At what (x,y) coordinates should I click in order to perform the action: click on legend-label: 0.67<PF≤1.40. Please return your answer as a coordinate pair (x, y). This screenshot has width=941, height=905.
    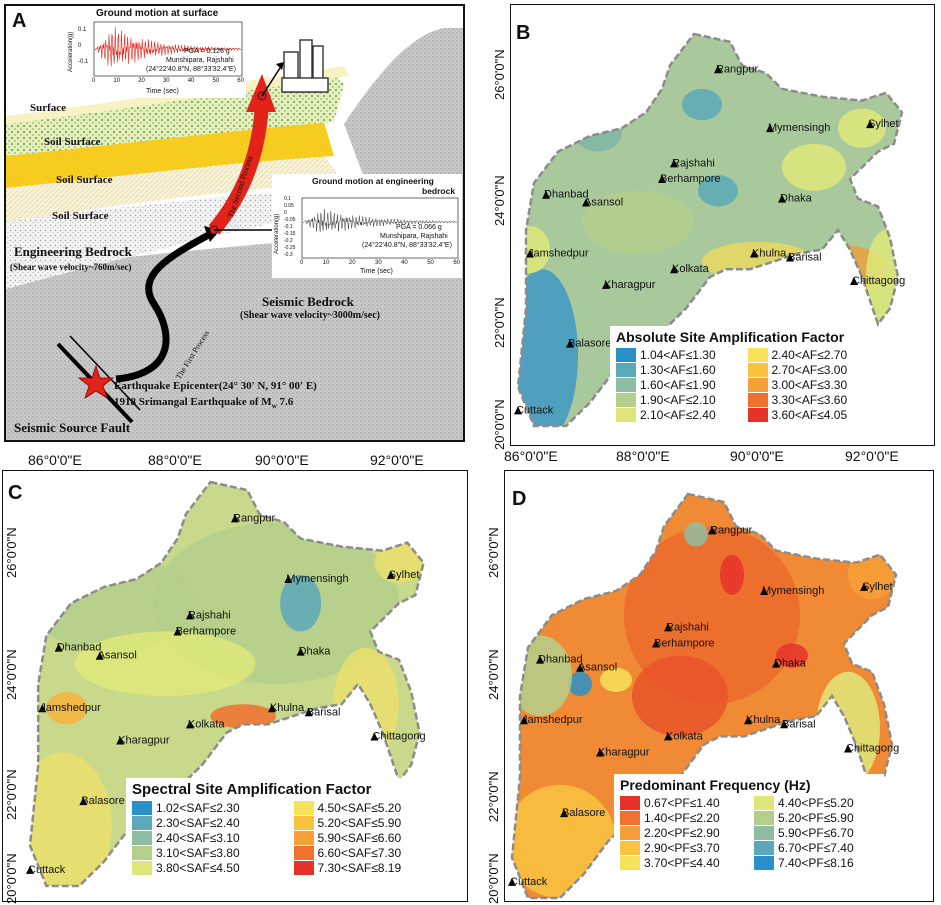
    Looking at the image, I should click on (682, 803).